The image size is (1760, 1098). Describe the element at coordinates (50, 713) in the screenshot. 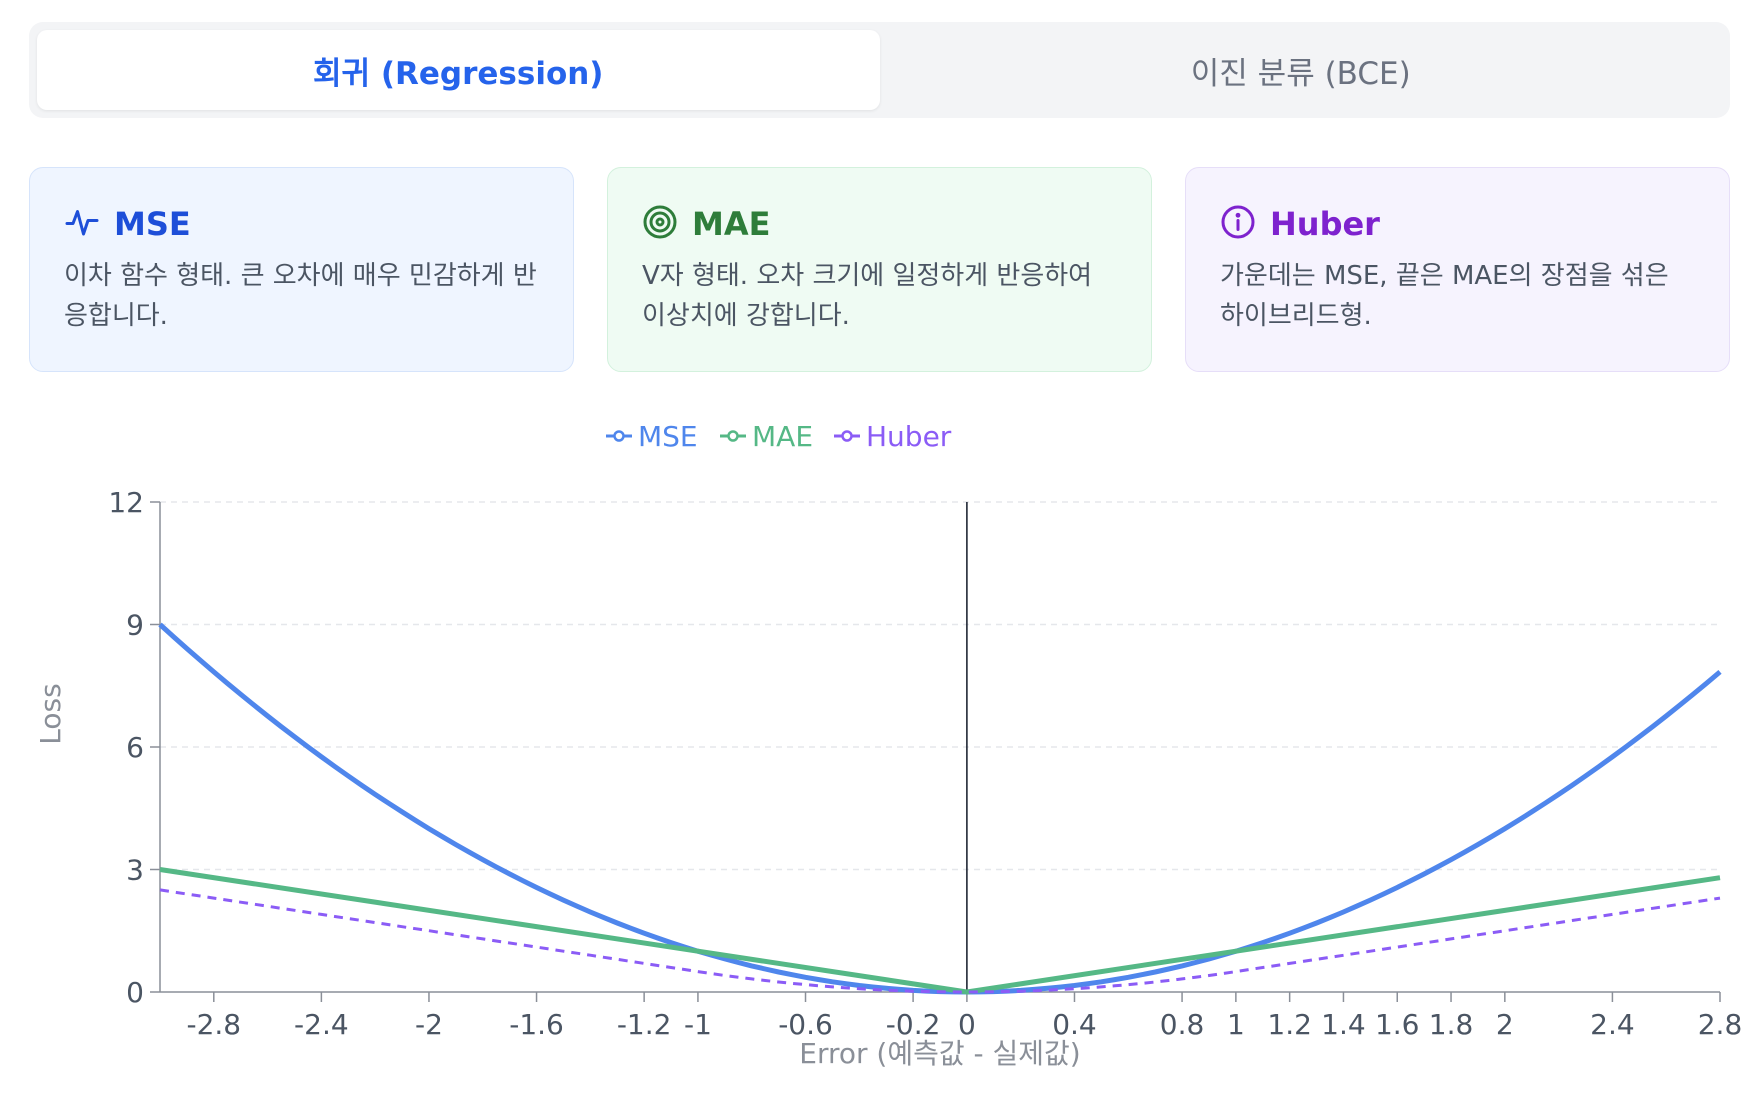

I see `y-axis-label: Loss` at that location.